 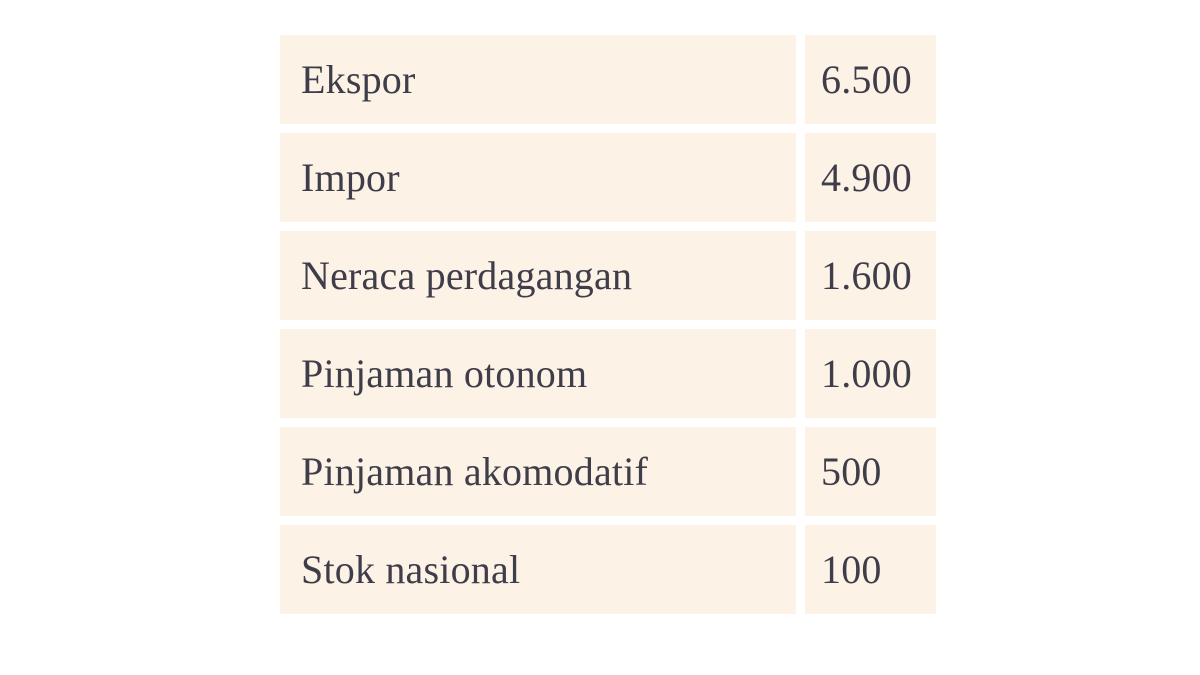 What do you see at coordinates (851, 569) in the screenshot?
I see `row-value: 100` at bounding box center [851, 569].